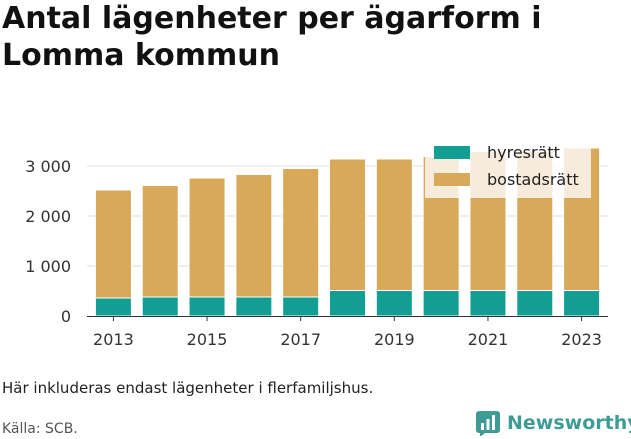 This screenshot has height=439, width=631. I want to click on newsworthy-logo-text: Newsworthy, so click(569, 423).